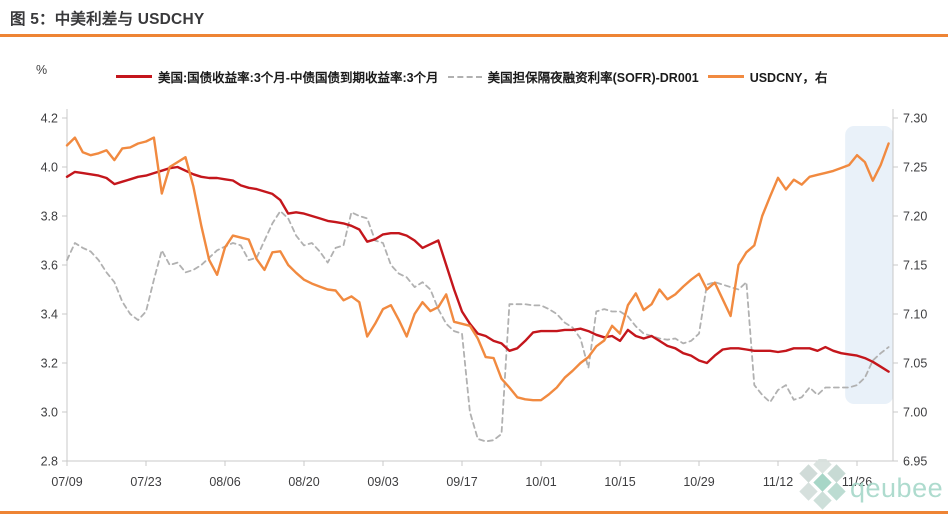  I want to click on x-axis-tick-label: 07/23, so click(145, 482).